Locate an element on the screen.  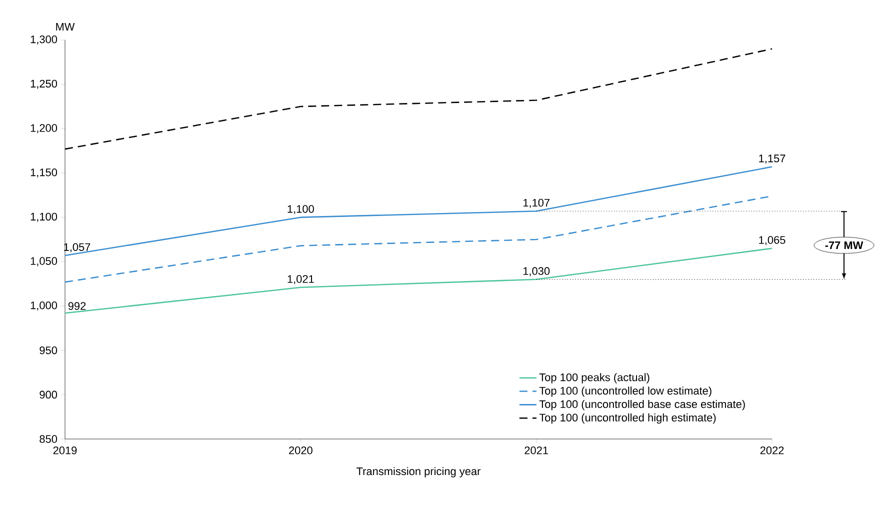
y-tick-label: 1,100 is located at coordinates (44, 217).